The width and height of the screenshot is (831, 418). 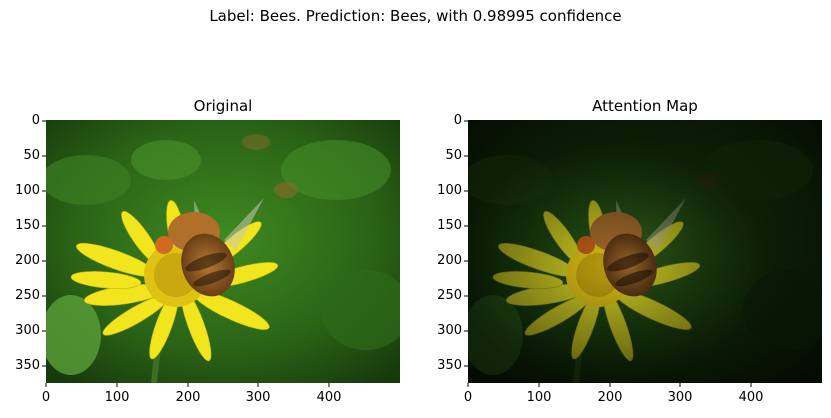 What do you see at coordinates (223, 106) in the screenshot?
I see `panel-title-original: Original` at bounding box center [223, 106].